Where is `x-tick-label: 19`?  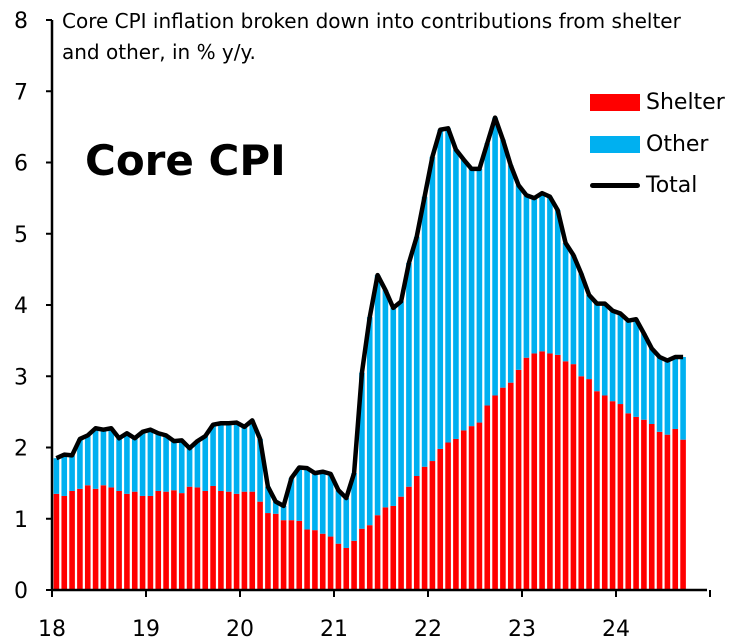 x-tick-label: 19 is located at coordinates (146, 629).